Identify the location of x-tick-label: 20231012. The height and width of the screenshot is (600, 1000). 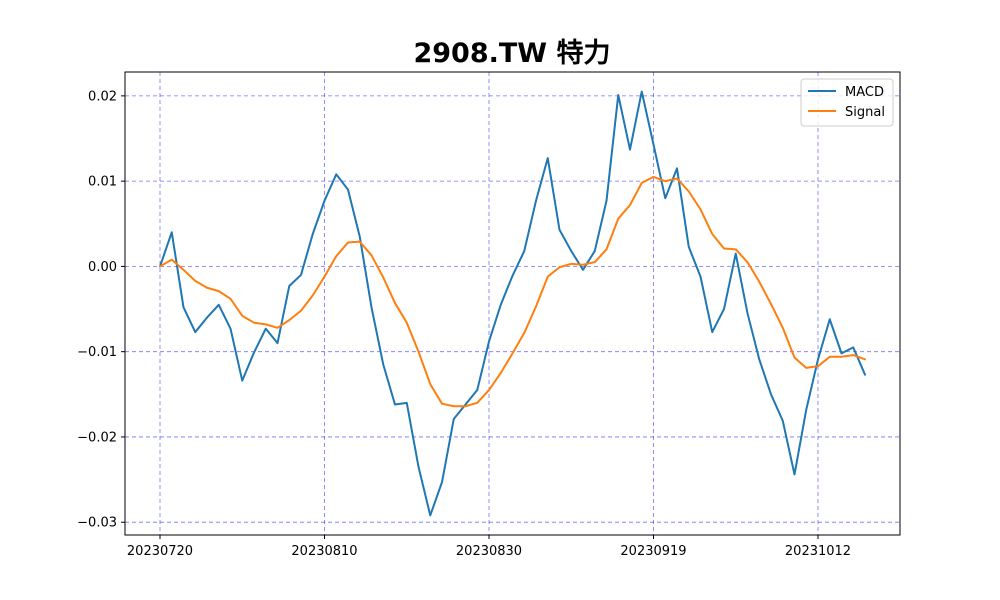
(818, 551).